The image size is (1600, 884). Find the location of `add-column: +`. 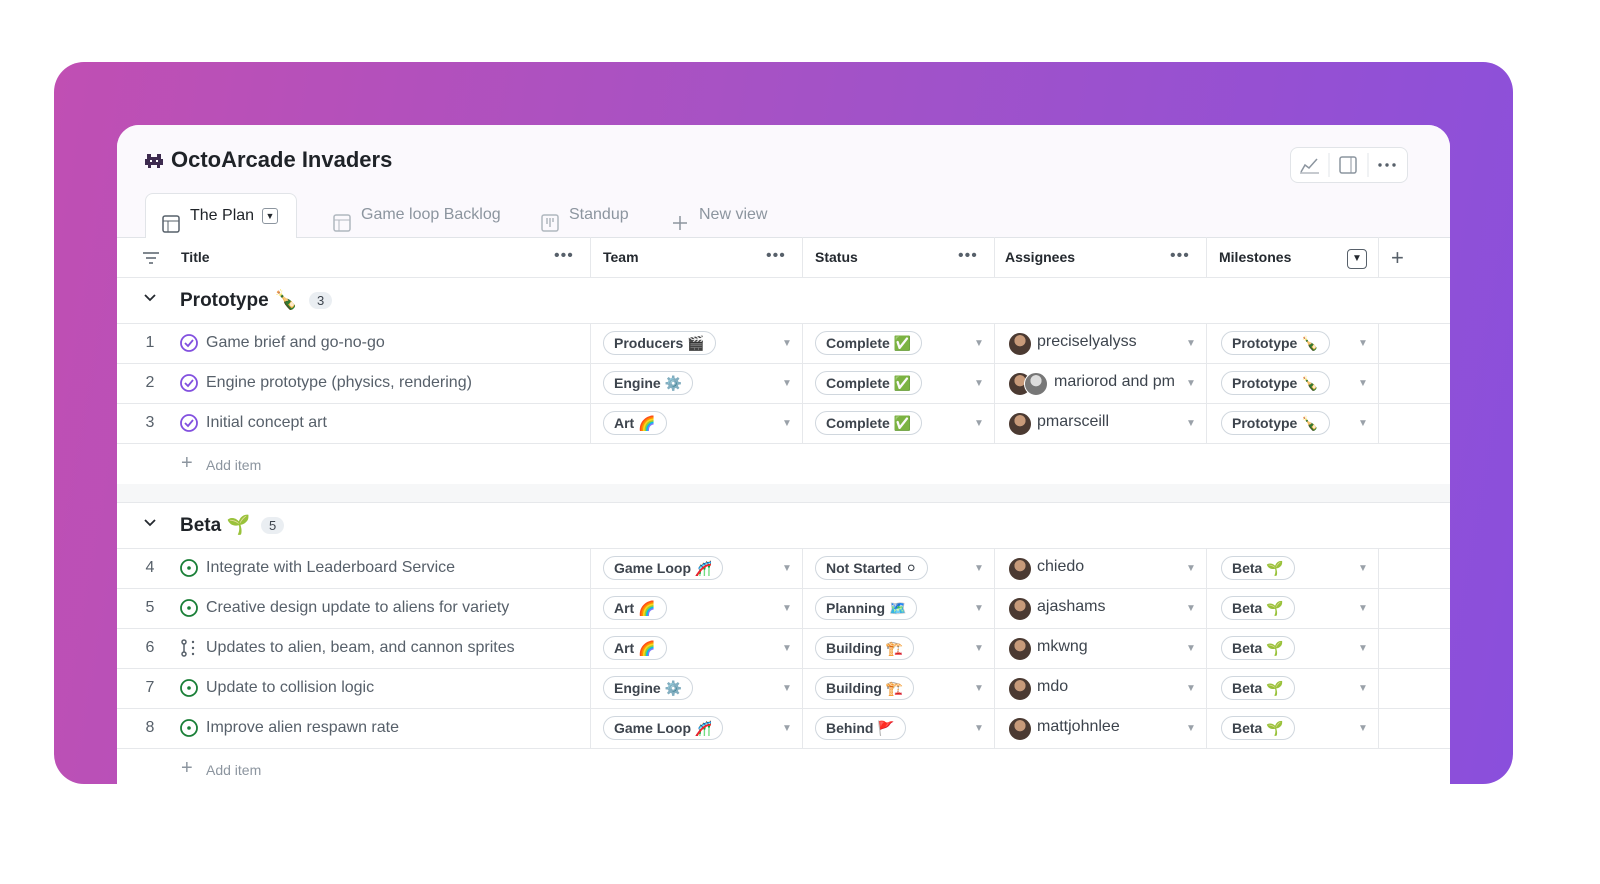

add-column: + is located at coordinates (1397, 257).